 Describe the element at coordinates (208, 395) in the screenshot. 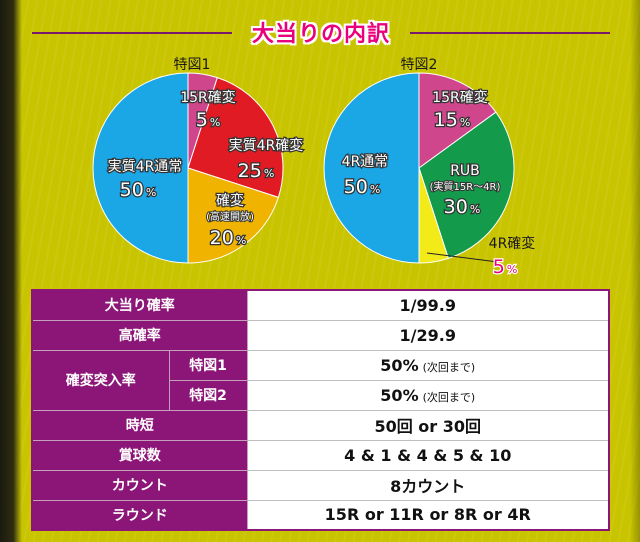

I see `row-sublabel: 特図2` at that location.